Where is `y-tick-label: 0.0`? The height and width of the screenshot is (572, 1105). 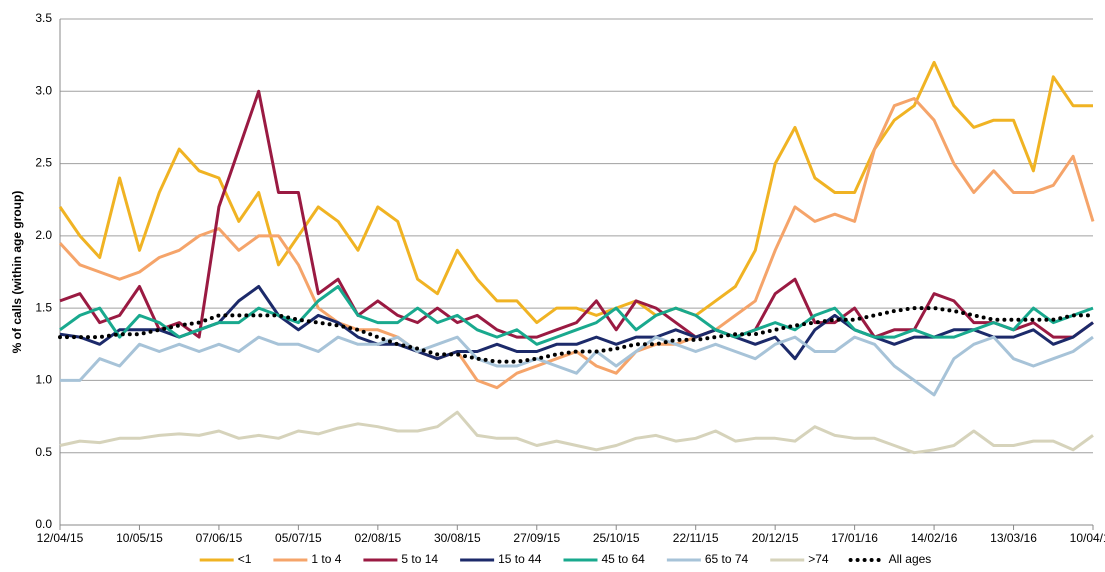
y-tick-label: 0.0 is located at coordinates (43, 524).